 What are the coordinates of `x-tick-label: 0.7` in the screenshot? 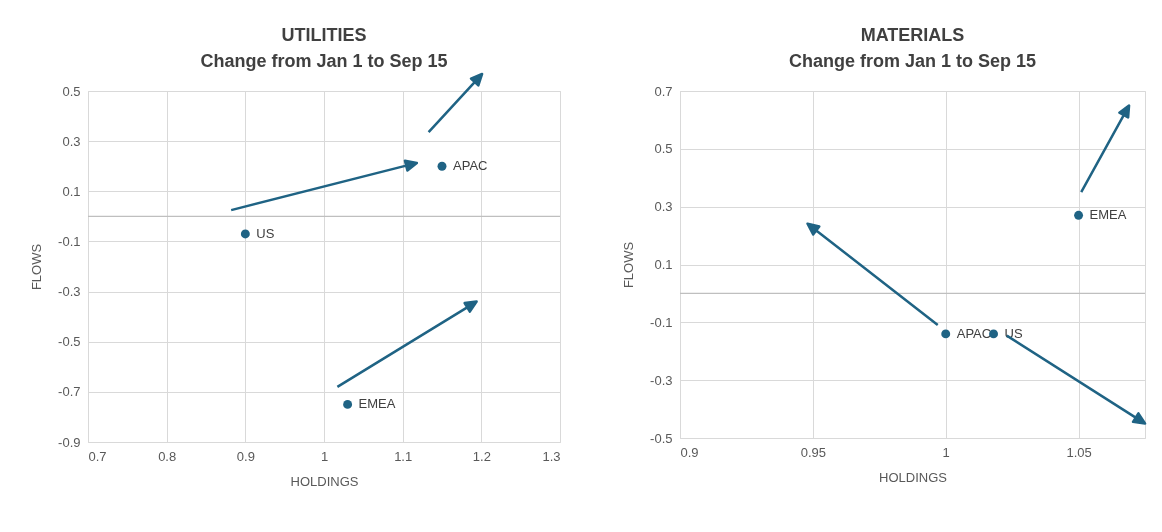 It's located at (97, 456).